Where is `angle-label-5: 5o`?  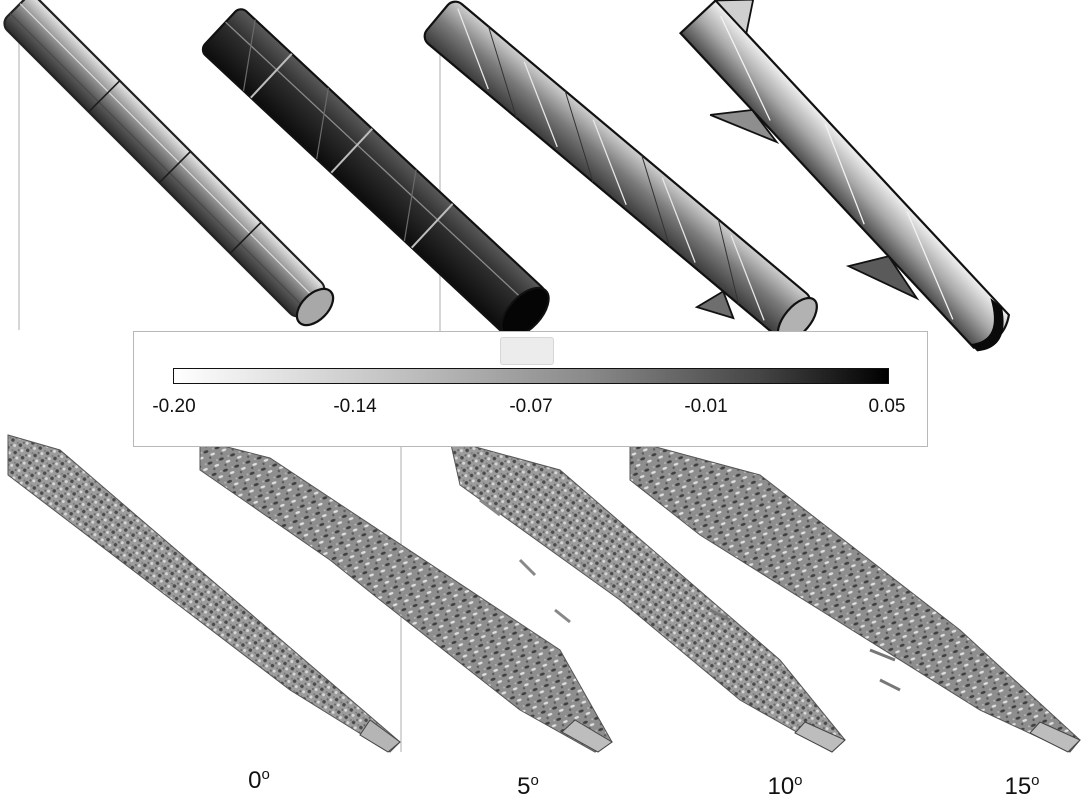
angle-label-5: 5o is located at coordinates (528, 786).